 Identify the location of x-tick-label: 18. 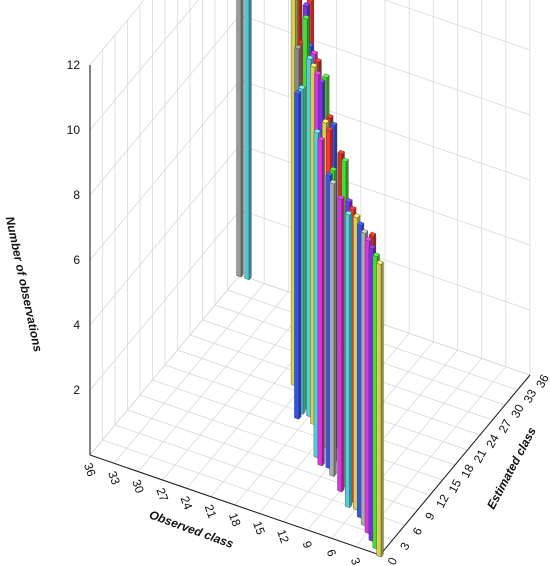
(235, 520).